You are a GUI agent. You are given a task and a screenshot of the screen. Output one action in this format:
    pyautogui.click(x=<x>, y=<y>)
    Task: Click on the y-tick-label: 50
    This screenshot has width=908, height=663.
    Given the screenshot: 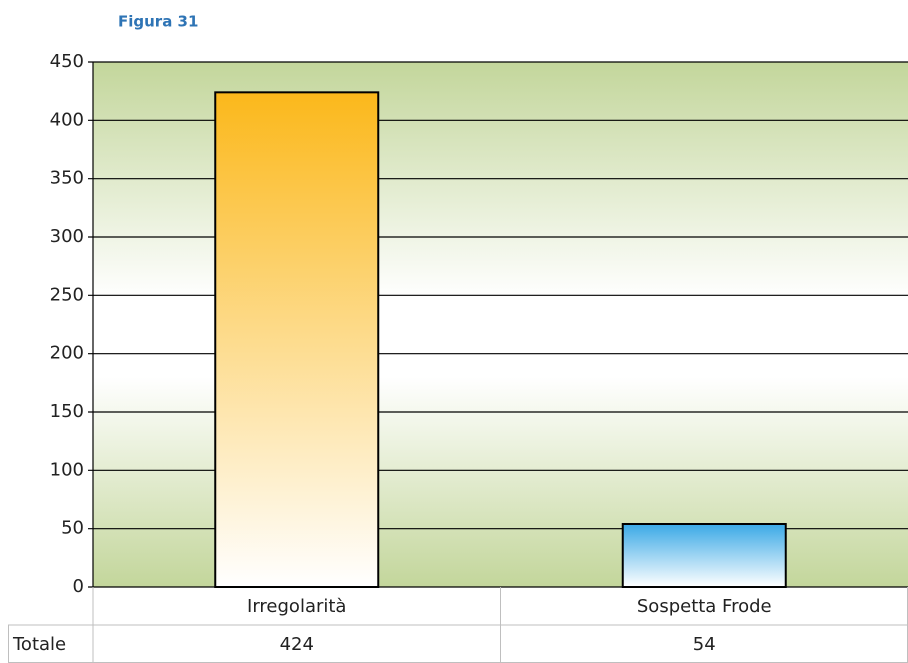 What is the action you would take?
    pyautogui.click(x=72, y=528)
    